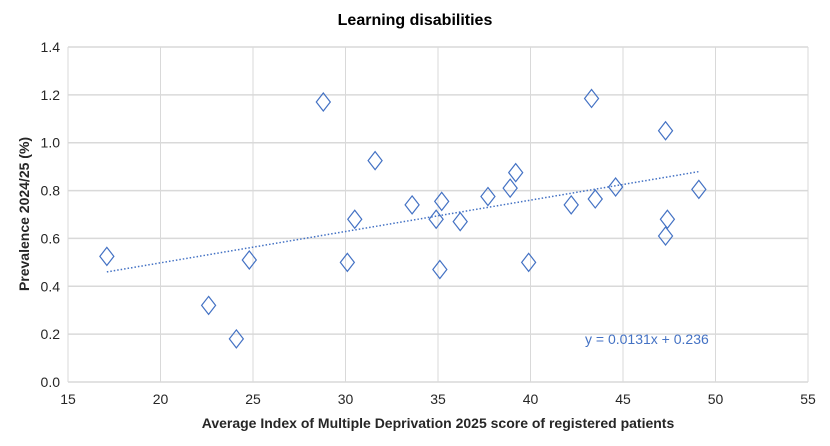 Image resolution: width=830 pixels, height=446 pixels. I want to click on x-tick-label: 40, so click(531, 399).